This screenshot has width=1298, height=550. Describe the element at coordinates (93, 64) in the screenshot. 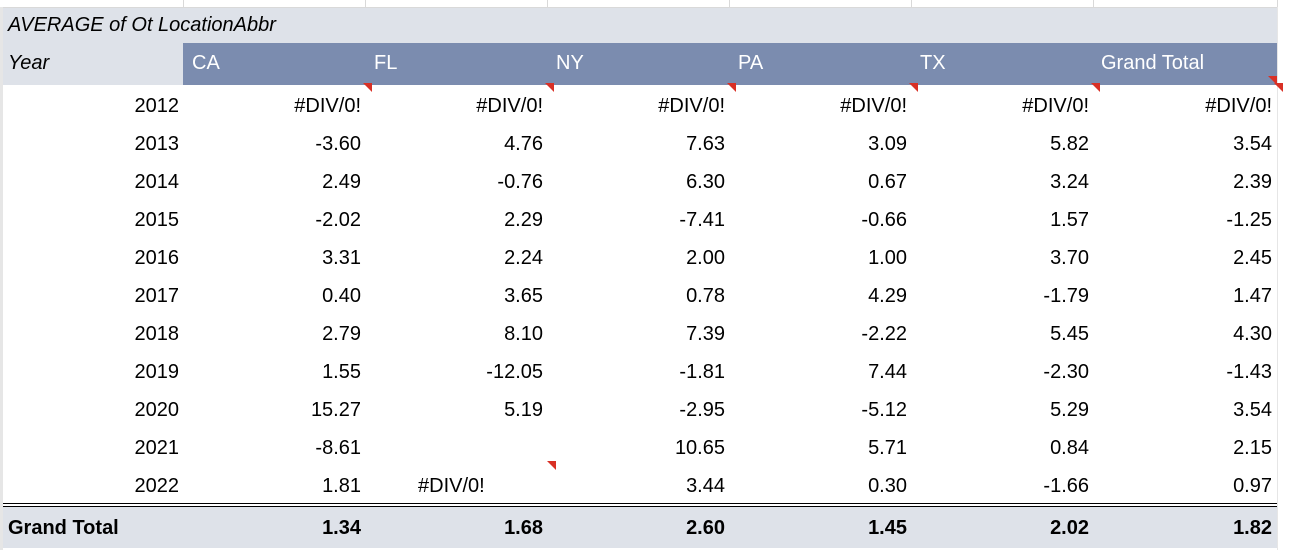

I see `row-field-header: Year` at that location.